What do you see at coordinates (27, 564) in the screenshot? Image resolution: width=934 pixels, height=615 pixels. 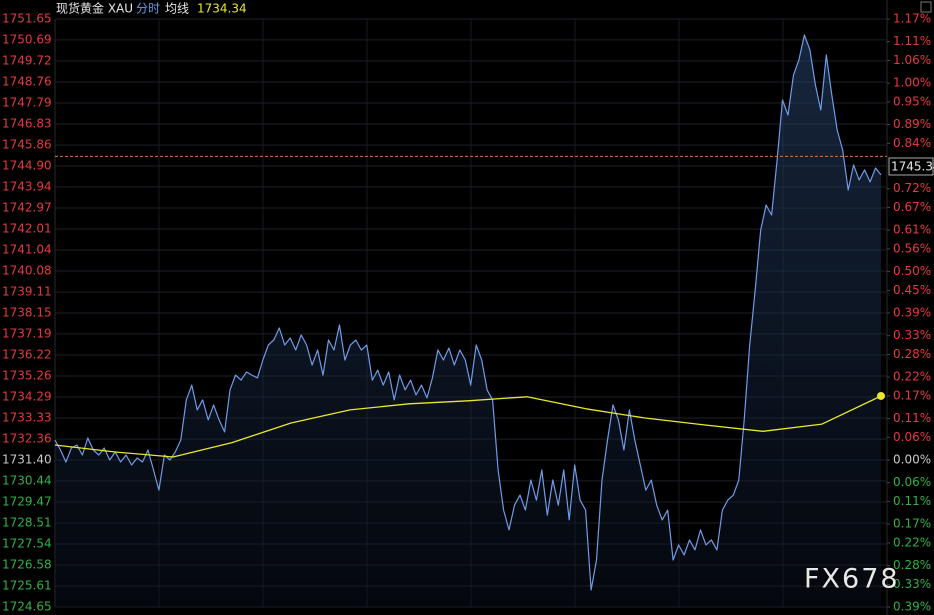 I see `y-tick-label: 1726.58` at bounding box center [27, 564].